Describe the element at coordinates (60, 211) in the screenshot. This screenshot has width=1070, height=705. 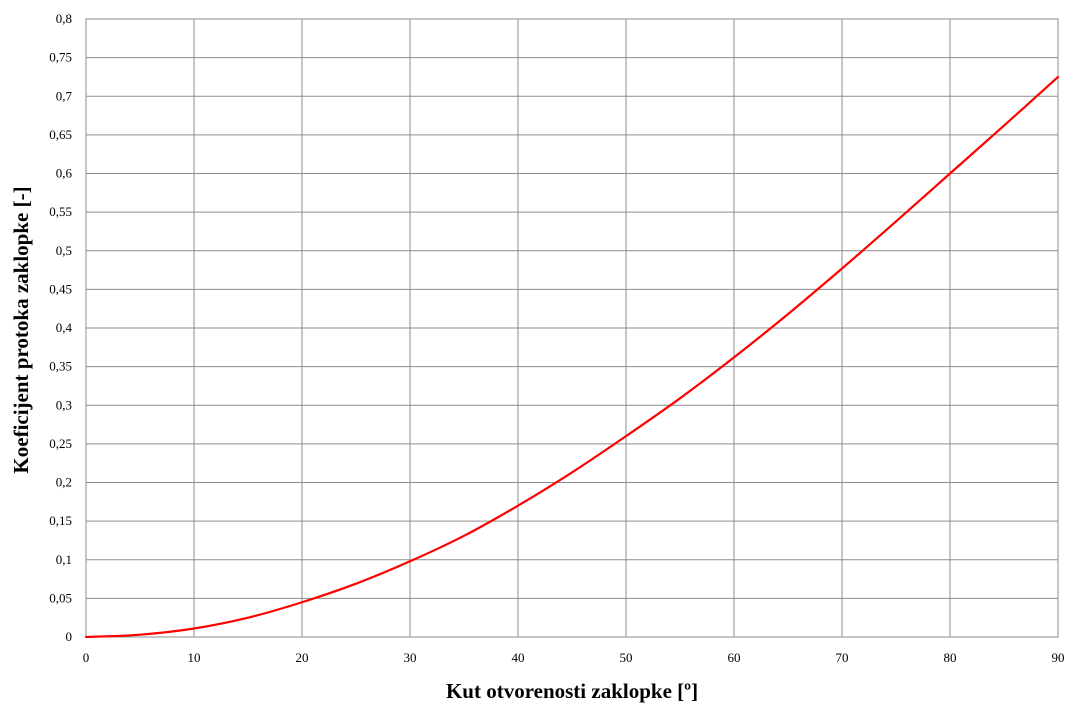
I see `y-tick-label: 0,55` at that location.